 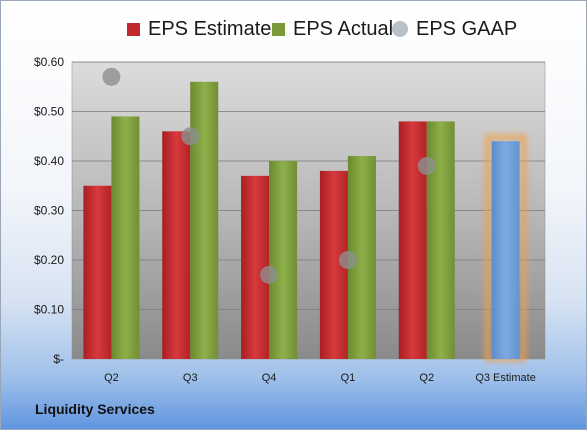 I want to click on legend-item-eps-gaap: EPS GAAP, so click(x=454, y=29).